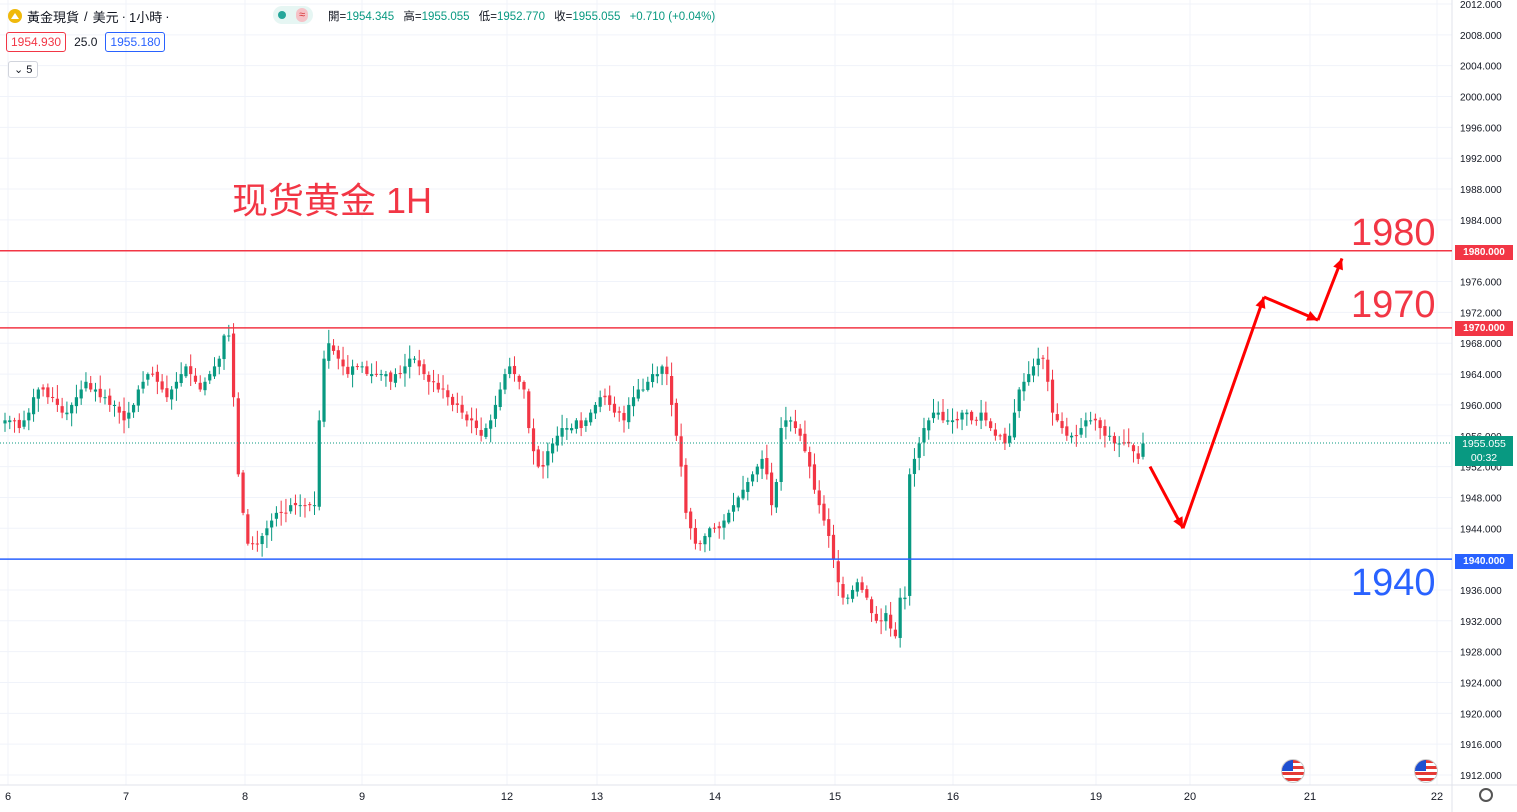 The width and height of the screenshot is (1517, 812). I want to click on indicators-toggle-button: ⌄ 5, so click(23, 69).